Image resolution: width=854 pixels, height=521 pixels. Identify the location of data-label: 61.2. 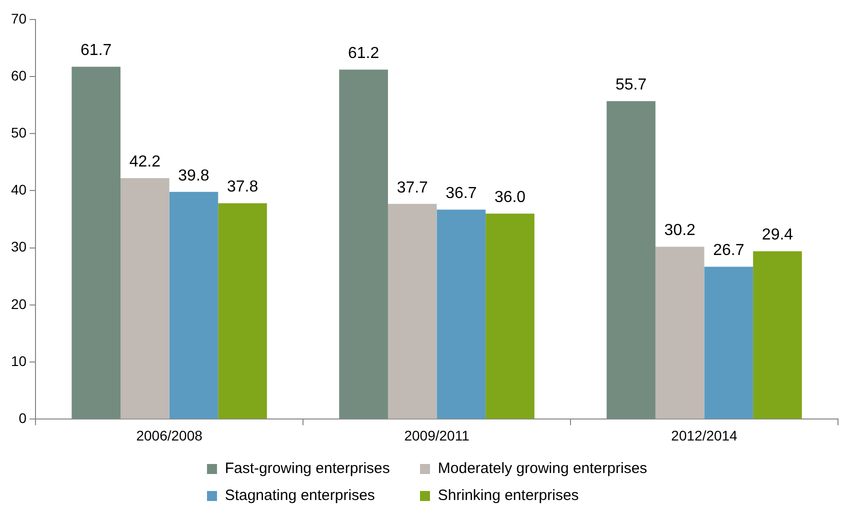
(364, 53).